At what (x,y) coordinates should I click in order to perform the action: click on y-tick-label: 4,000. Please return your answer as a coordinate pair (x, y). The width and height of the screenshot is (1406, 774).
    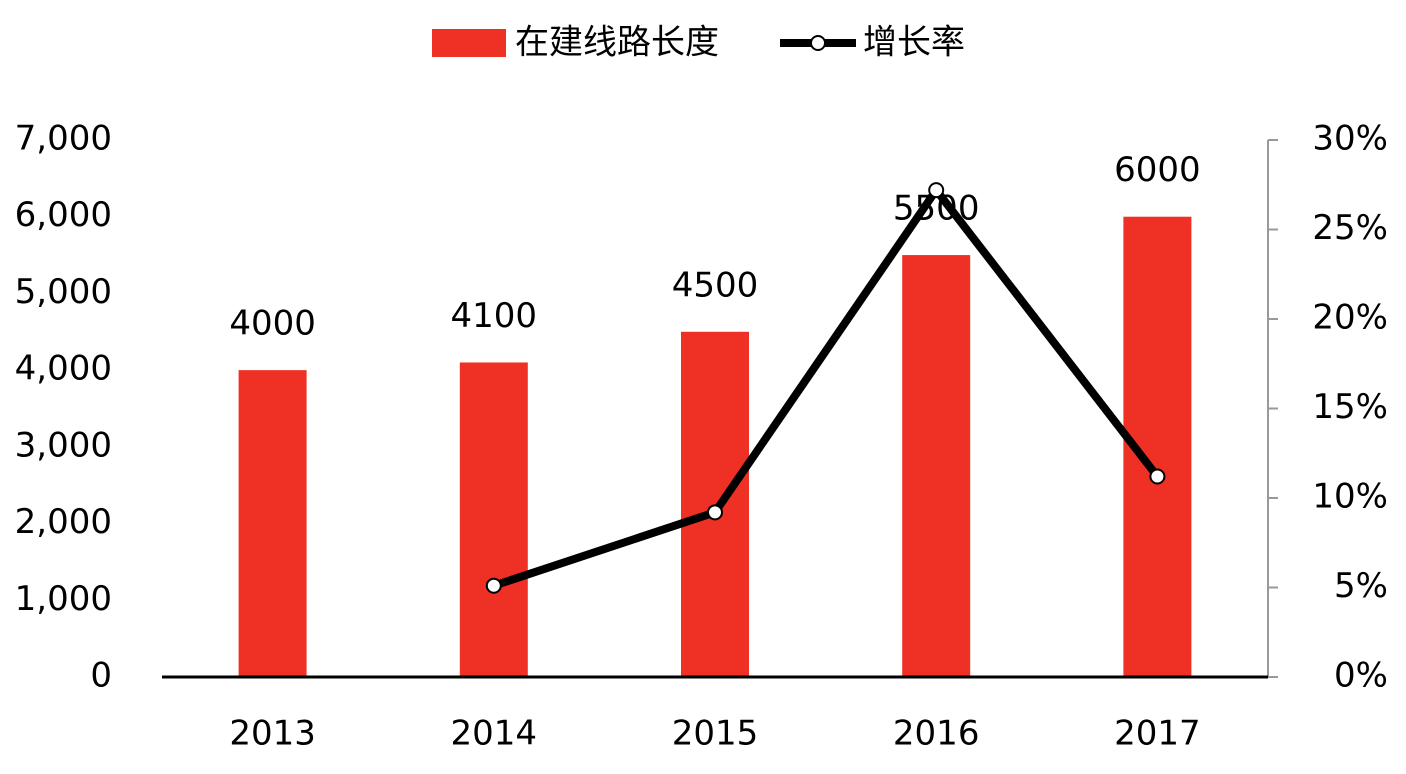
    Looking at the image, I should click on (63, 369).